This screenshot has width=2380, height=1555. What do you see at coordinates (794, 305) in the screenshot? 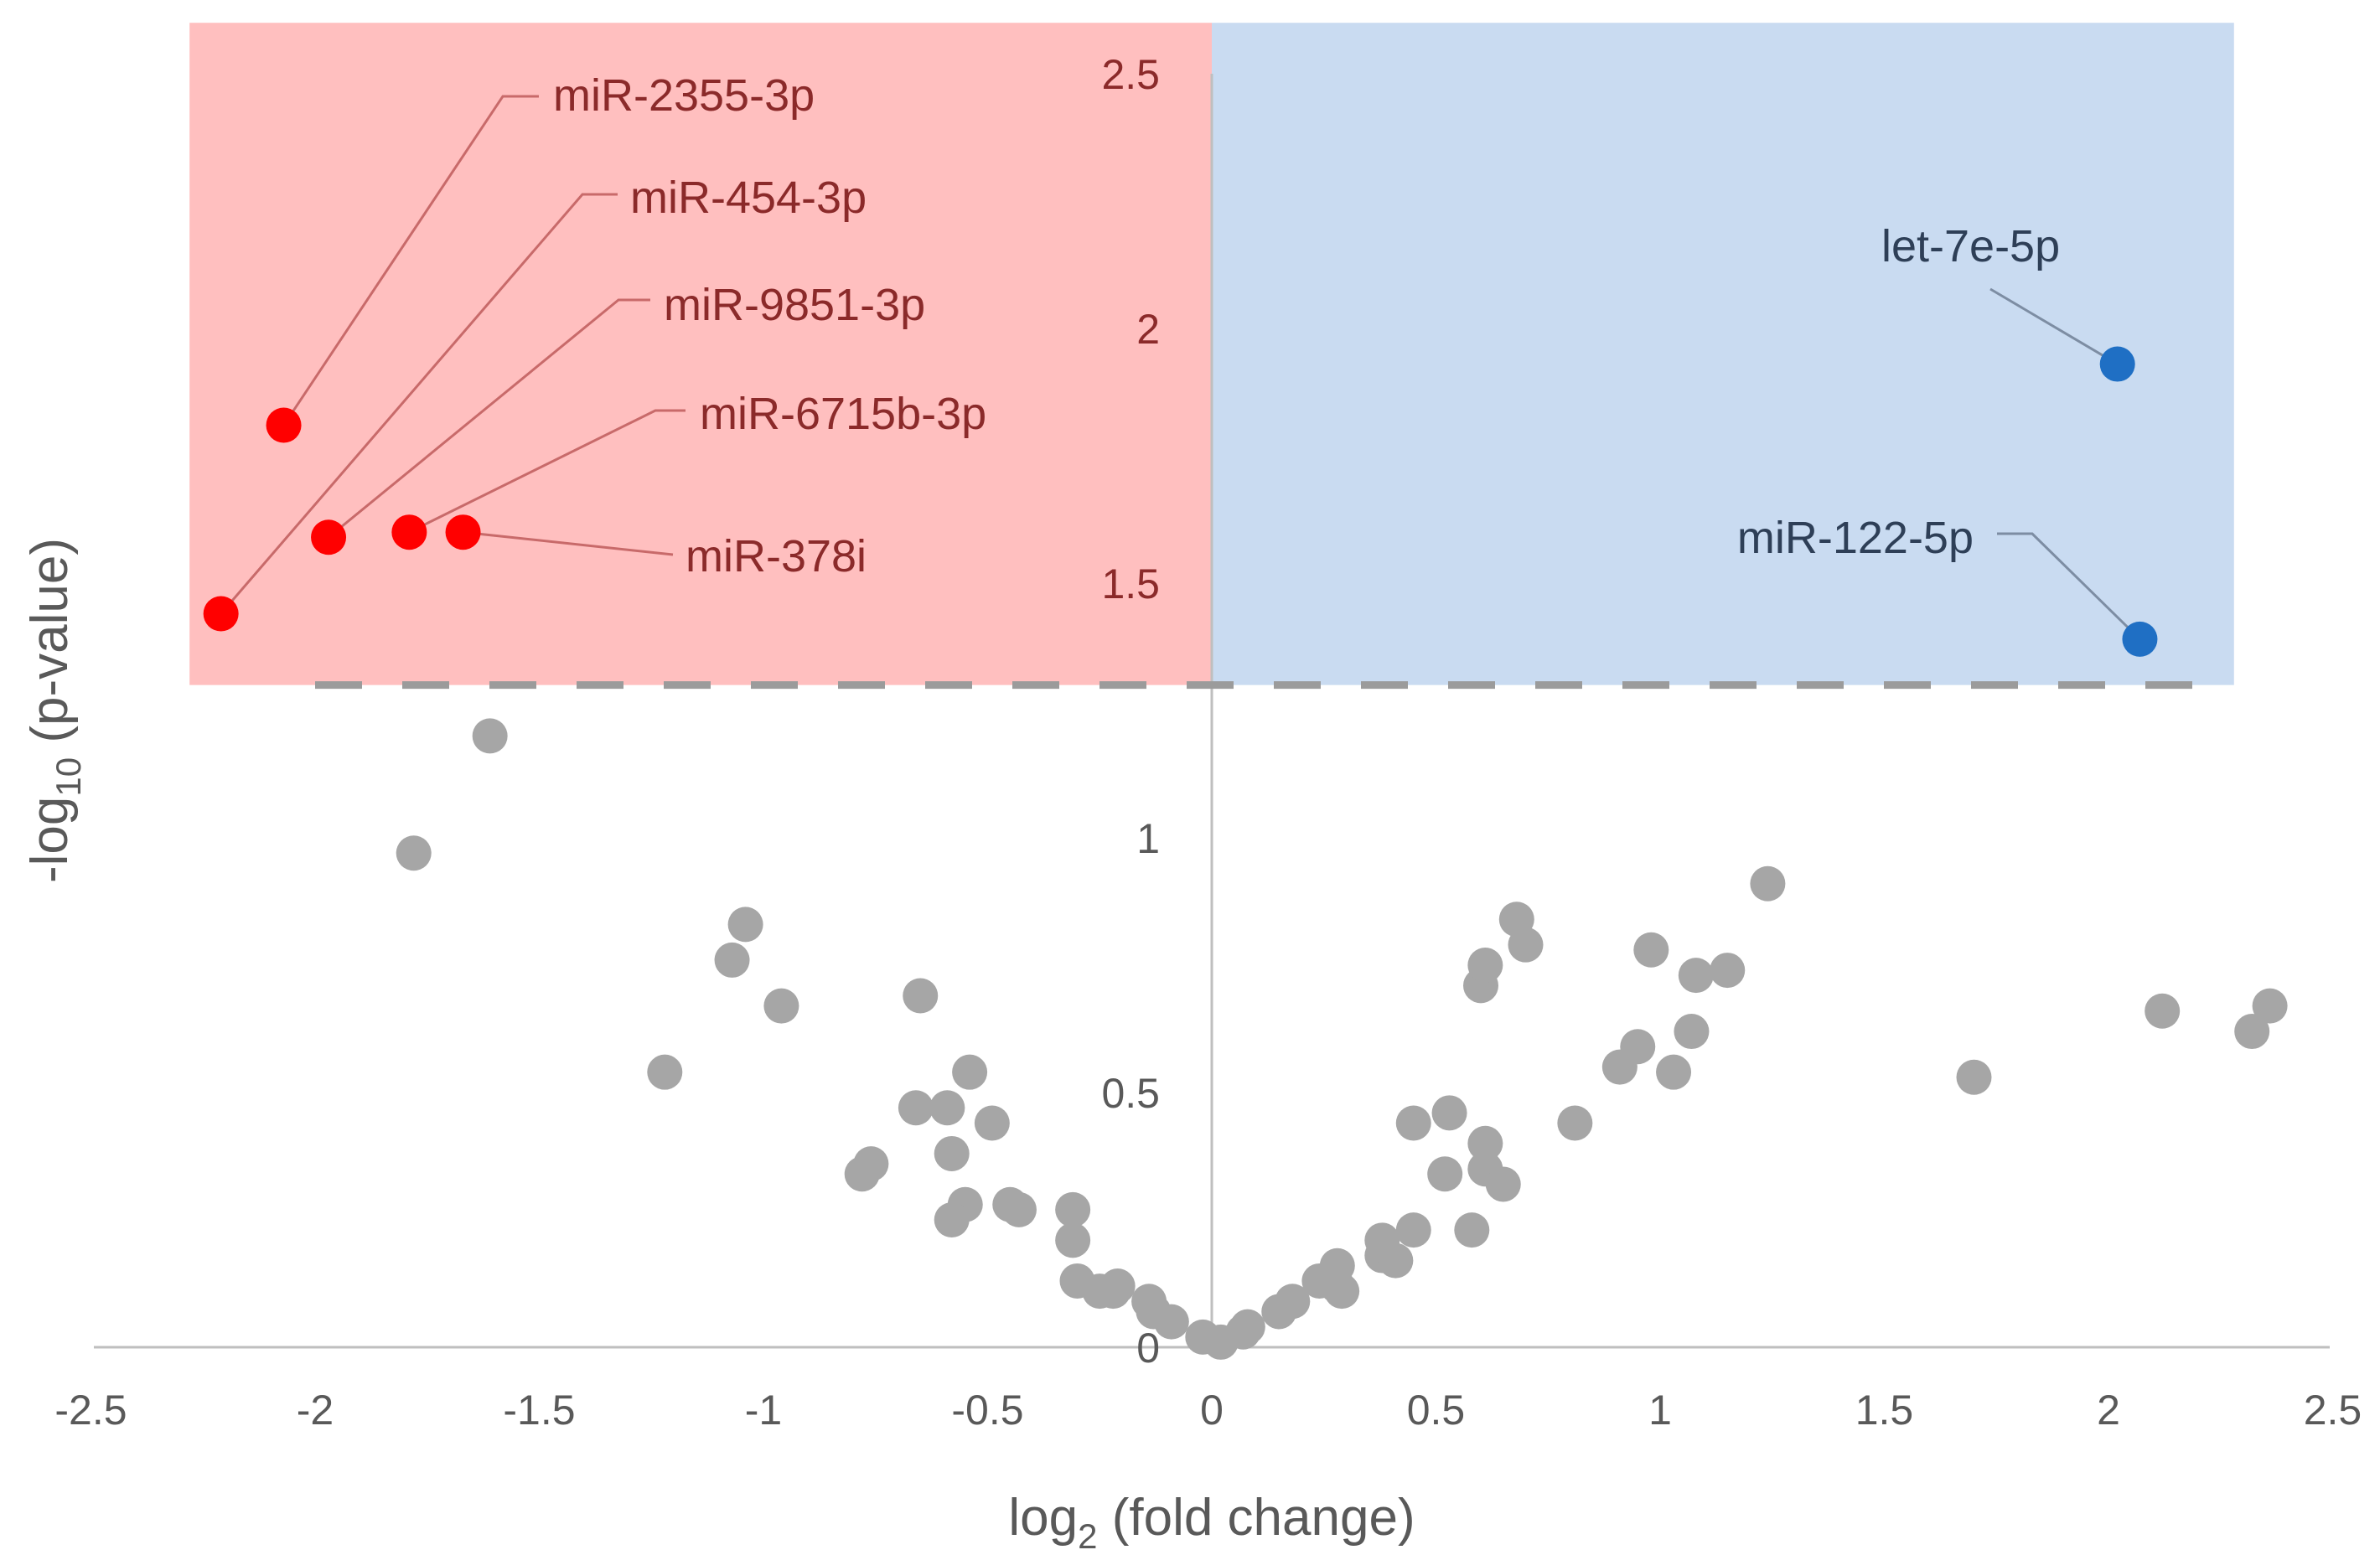
I see `point-label: miR-9851-3p` at bounding box center [794, 305].